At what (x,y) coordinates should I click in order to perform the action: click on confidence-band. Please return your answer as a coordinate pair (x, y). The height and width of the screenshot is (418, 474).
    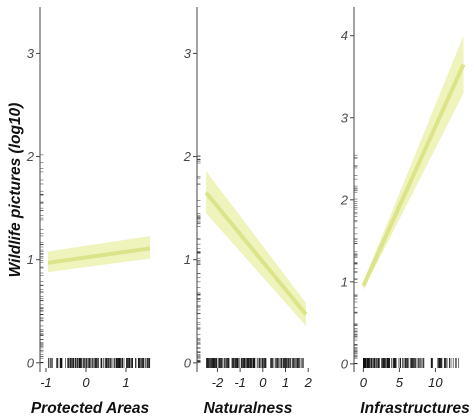
    Looking at the image, I should click on (256, 248).